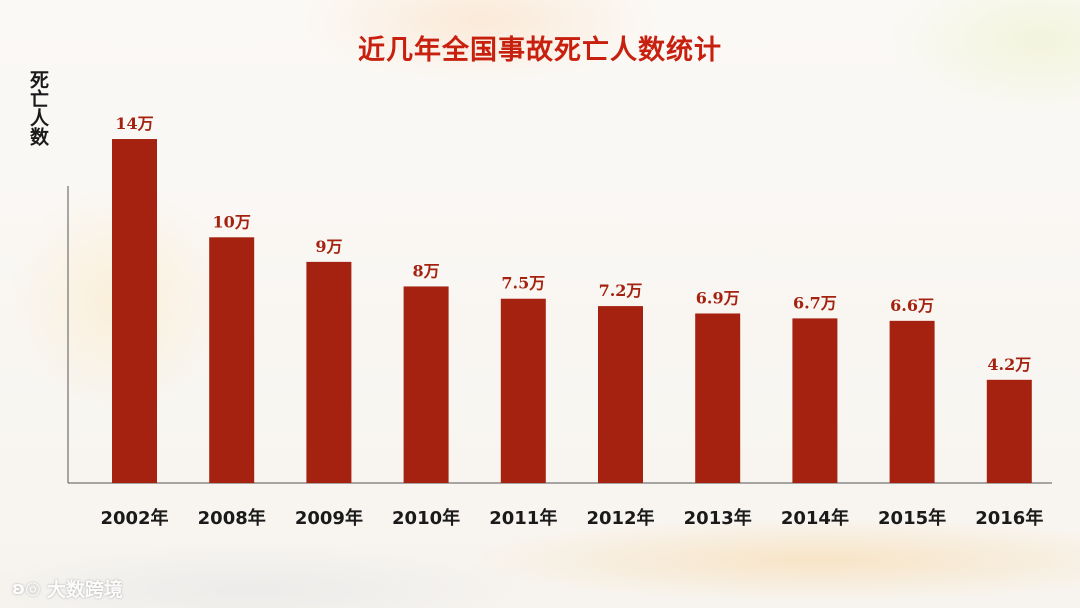 The image size is (1080, 608). Describe the element at coordinates (328, 246) in the screenshot. I see `data-label-2: 9万` at that location.